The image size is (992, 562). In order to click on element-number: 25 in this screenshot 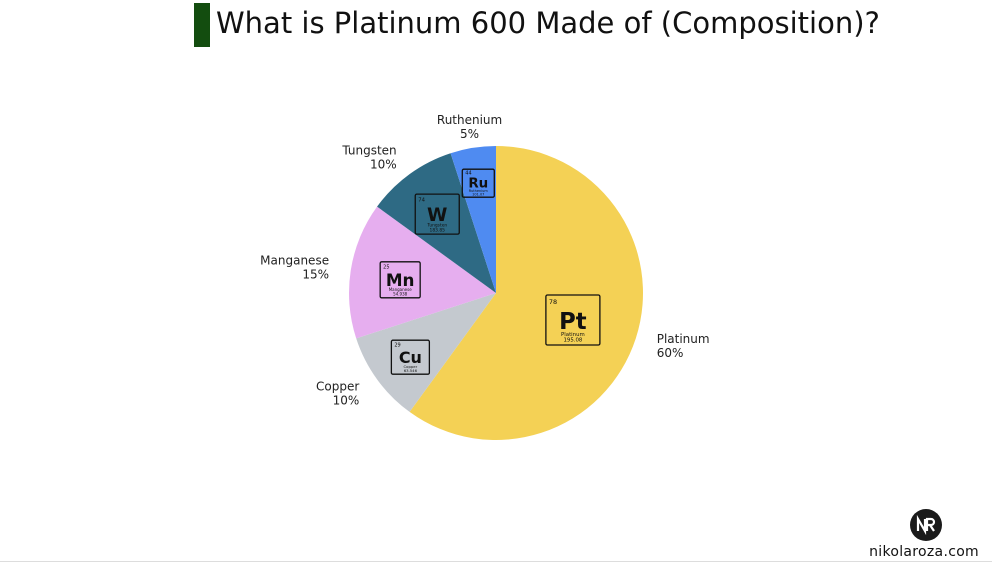, I will do `click(386, 268)`.